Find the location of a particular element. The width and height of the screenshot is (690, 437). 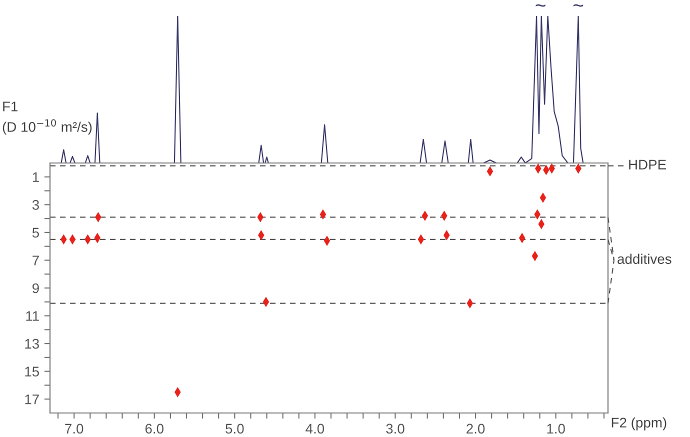

y-tick-label: 5 is located at coordinates (35, 233).